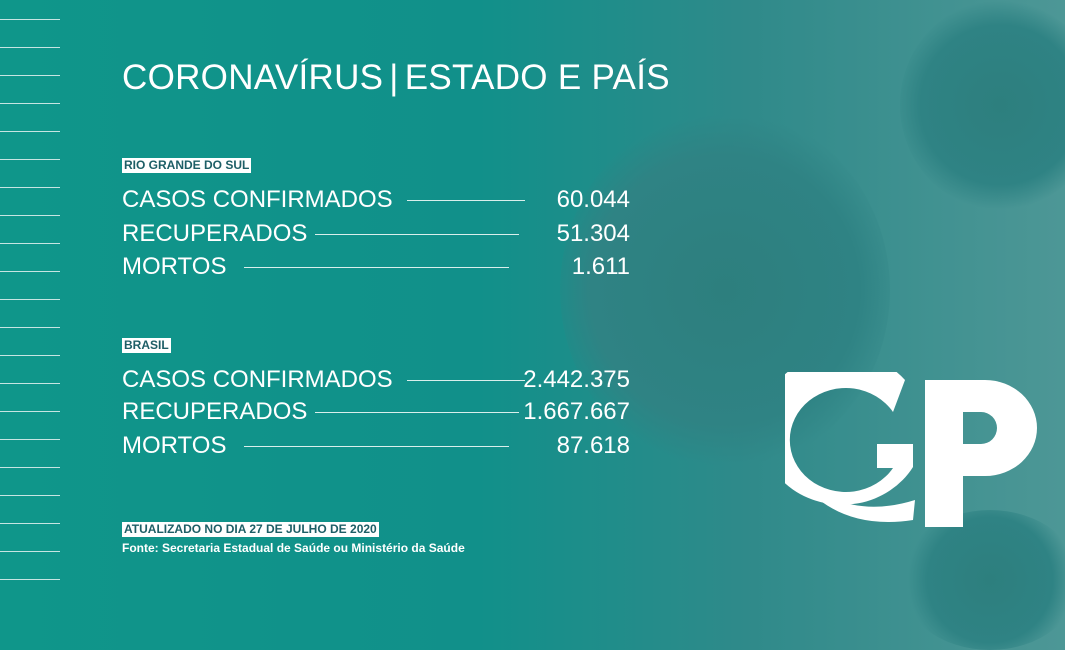 The image size is (1065, 650). I want to click on stat-row: CASOS CONFIRMADOS 2.442.375, so click(376, 379).